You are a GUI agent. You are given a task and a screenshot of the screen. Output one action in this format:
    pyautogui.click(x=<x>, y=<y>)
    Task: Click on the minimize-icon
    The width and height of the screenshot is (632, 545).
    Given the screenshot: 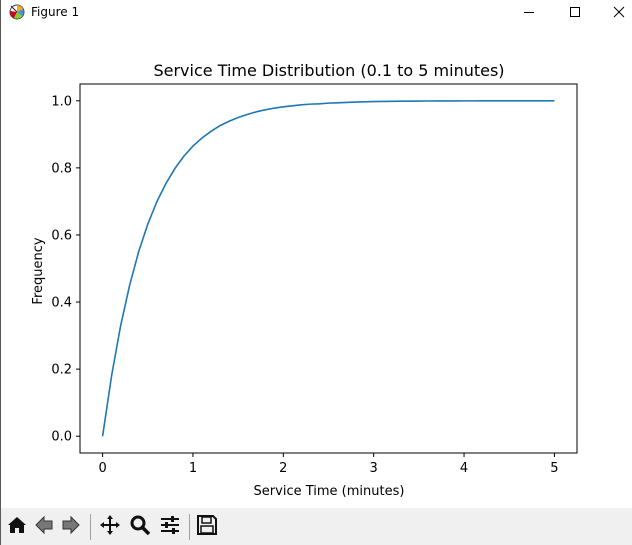 What is the action you would take?
    pyautogui.click(x=529, y=12)
    